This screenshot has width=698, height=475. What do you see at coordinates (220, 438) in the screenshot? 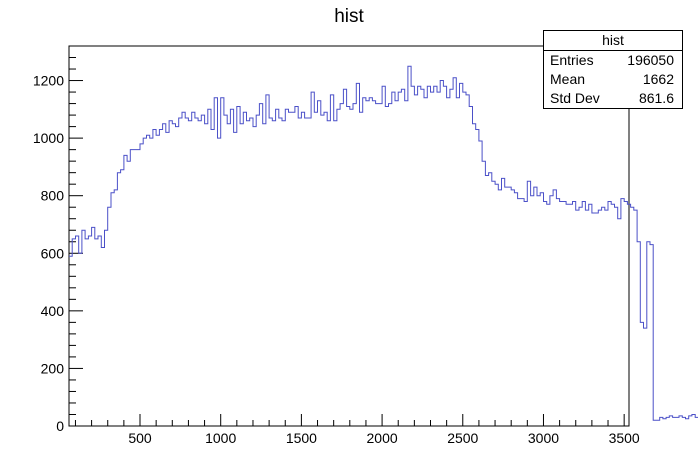
I see `x-tick-label: 1000` at bounding box center [220, 438].